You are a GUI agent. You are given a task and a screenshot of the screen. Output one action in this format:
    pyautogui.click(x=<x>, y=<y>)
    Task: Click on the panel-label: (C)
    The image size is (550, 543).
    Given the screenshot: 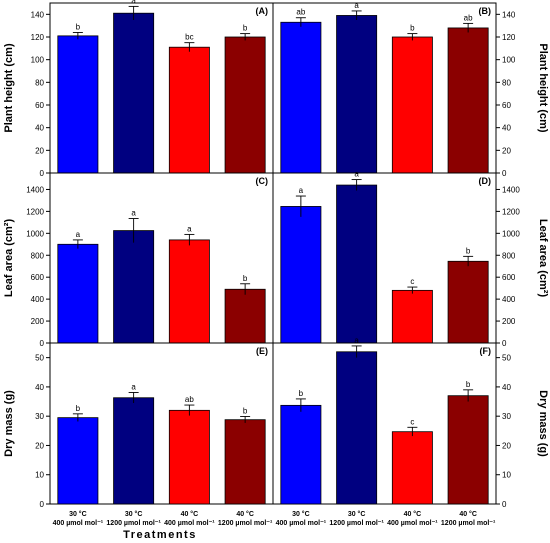 What is the action you would take?
    pyautogui.click(x=262, y=181)
    